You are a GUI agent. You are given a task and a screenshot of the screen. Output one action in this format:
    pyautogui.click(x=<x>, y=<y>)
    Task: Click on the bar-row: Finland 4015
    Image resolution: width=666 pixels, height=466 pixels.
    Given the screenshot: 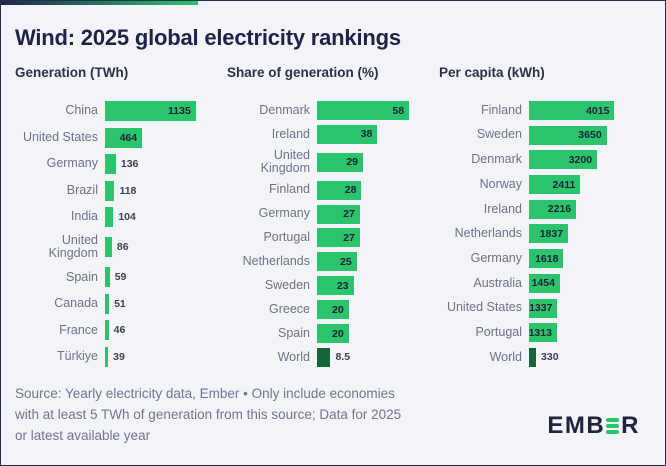 What is the action you would take?
    pyautogui.click(x=545, y=110)
    